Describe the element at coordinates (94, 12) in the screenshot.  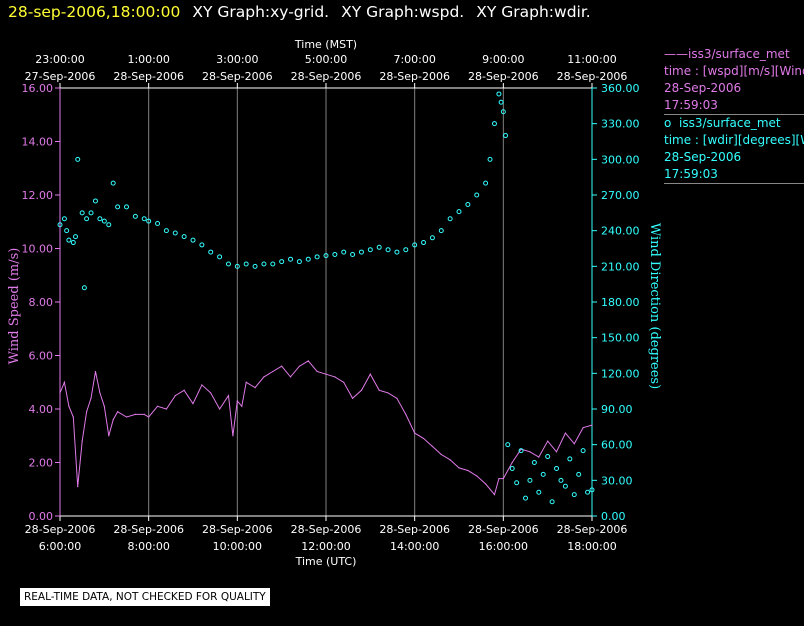
I see `chart-timestamp: 28-sep-2006,18:00:00` at that location.